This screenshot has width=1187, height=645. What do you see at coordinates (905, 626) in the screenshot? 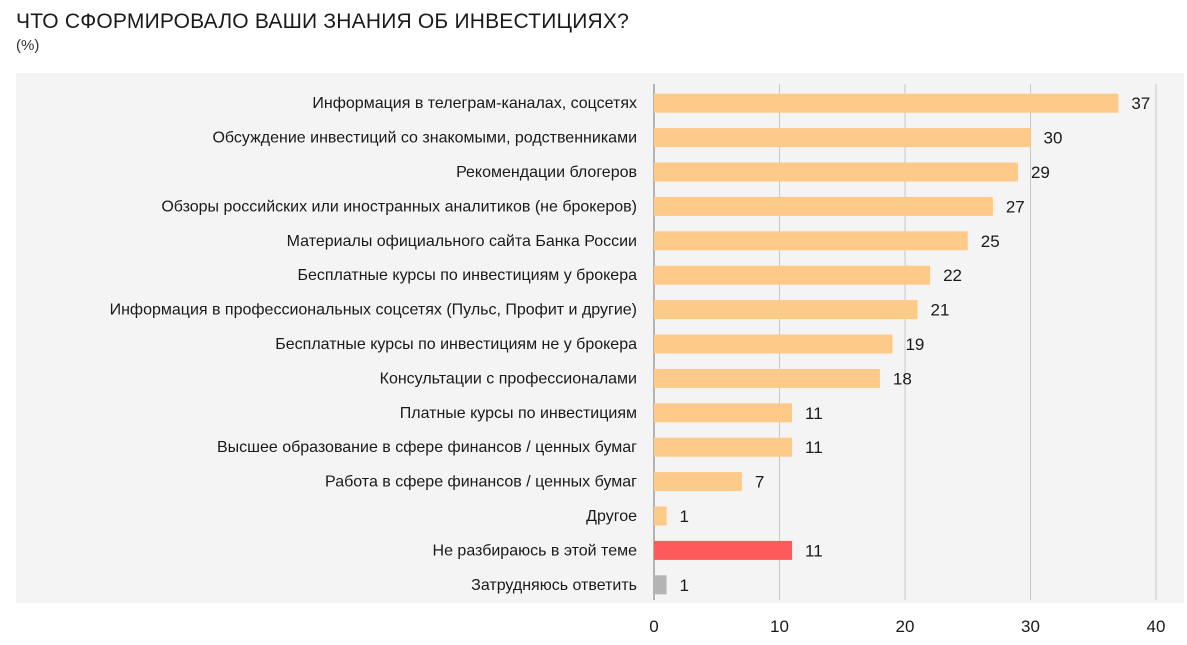
I see `x-tick-label: 20` at bounding box center [905, 626].